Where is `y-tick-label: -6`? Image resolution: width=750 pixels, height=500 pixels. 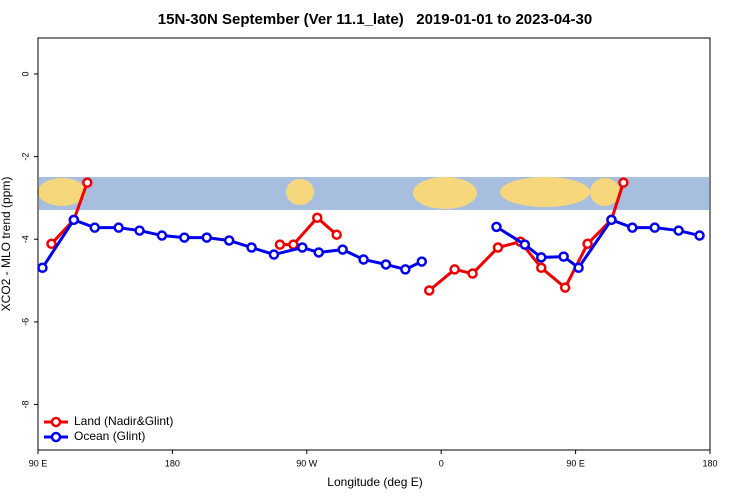 y-tick-label: -6 is located at coordinates (25, 322).